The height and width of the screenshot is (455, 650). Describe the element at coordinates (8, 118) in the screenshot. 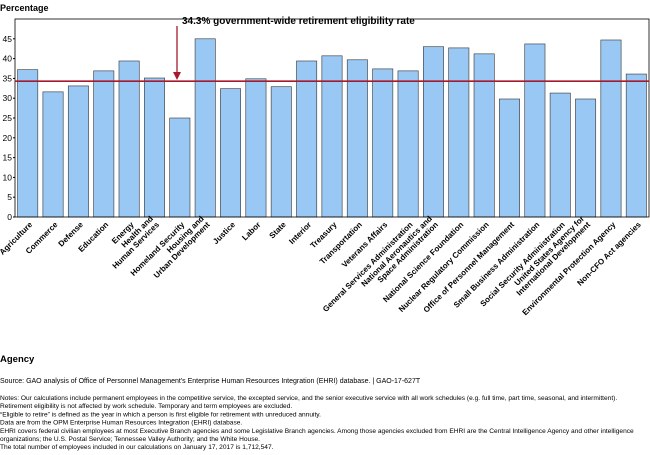

I see `y-tick-label: 25` at that location.